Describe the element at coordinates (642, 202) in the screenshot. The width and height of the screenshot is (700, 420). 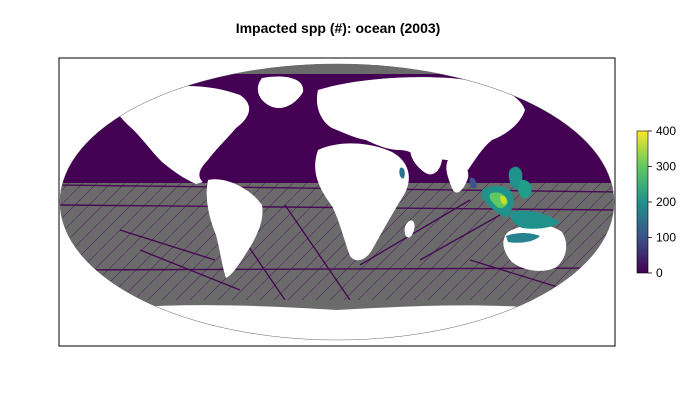
I see `legend-gradient` at that location.